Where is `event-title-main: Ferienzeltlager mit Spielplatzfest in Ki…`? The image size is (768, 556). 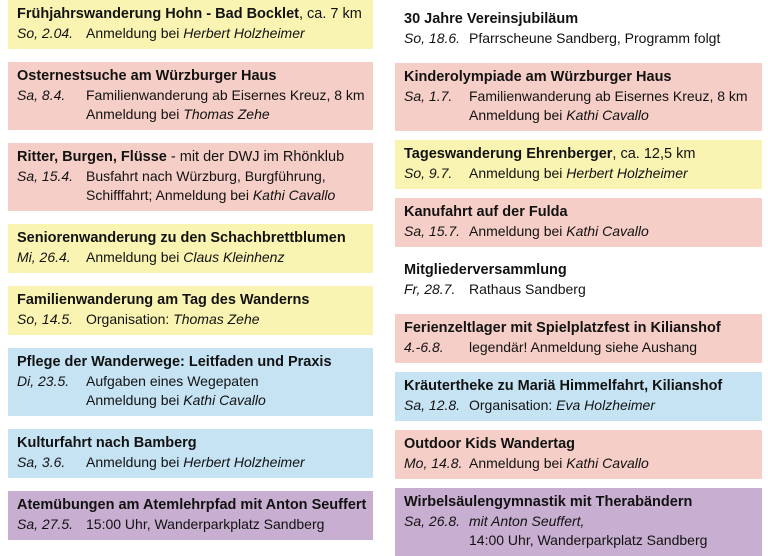 event-title-main: Ferienzeltlager mit Spielplatzfest in Ki… is located at coordinates (562, 328).